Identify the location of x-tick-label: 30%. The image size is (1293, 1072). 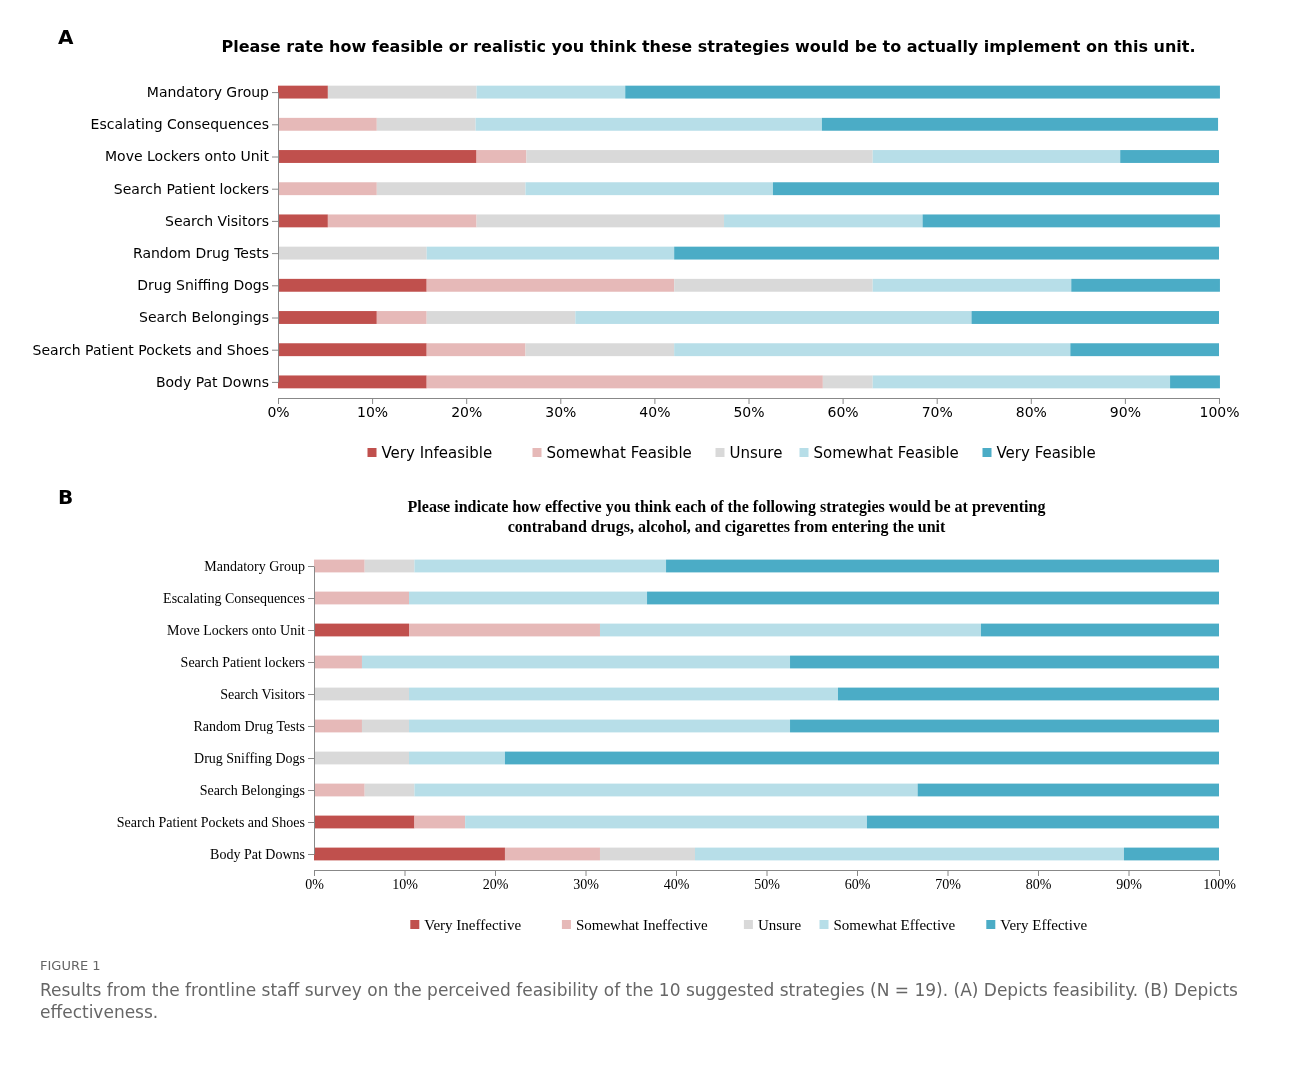
(561, 411).